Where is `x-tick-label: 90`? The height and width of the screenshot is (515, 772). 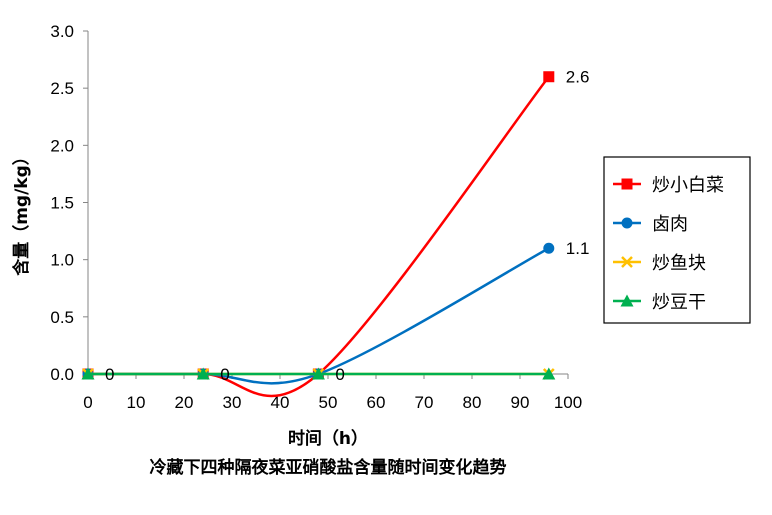 x-tick-label: 90 is located at coordinates (520, 402).